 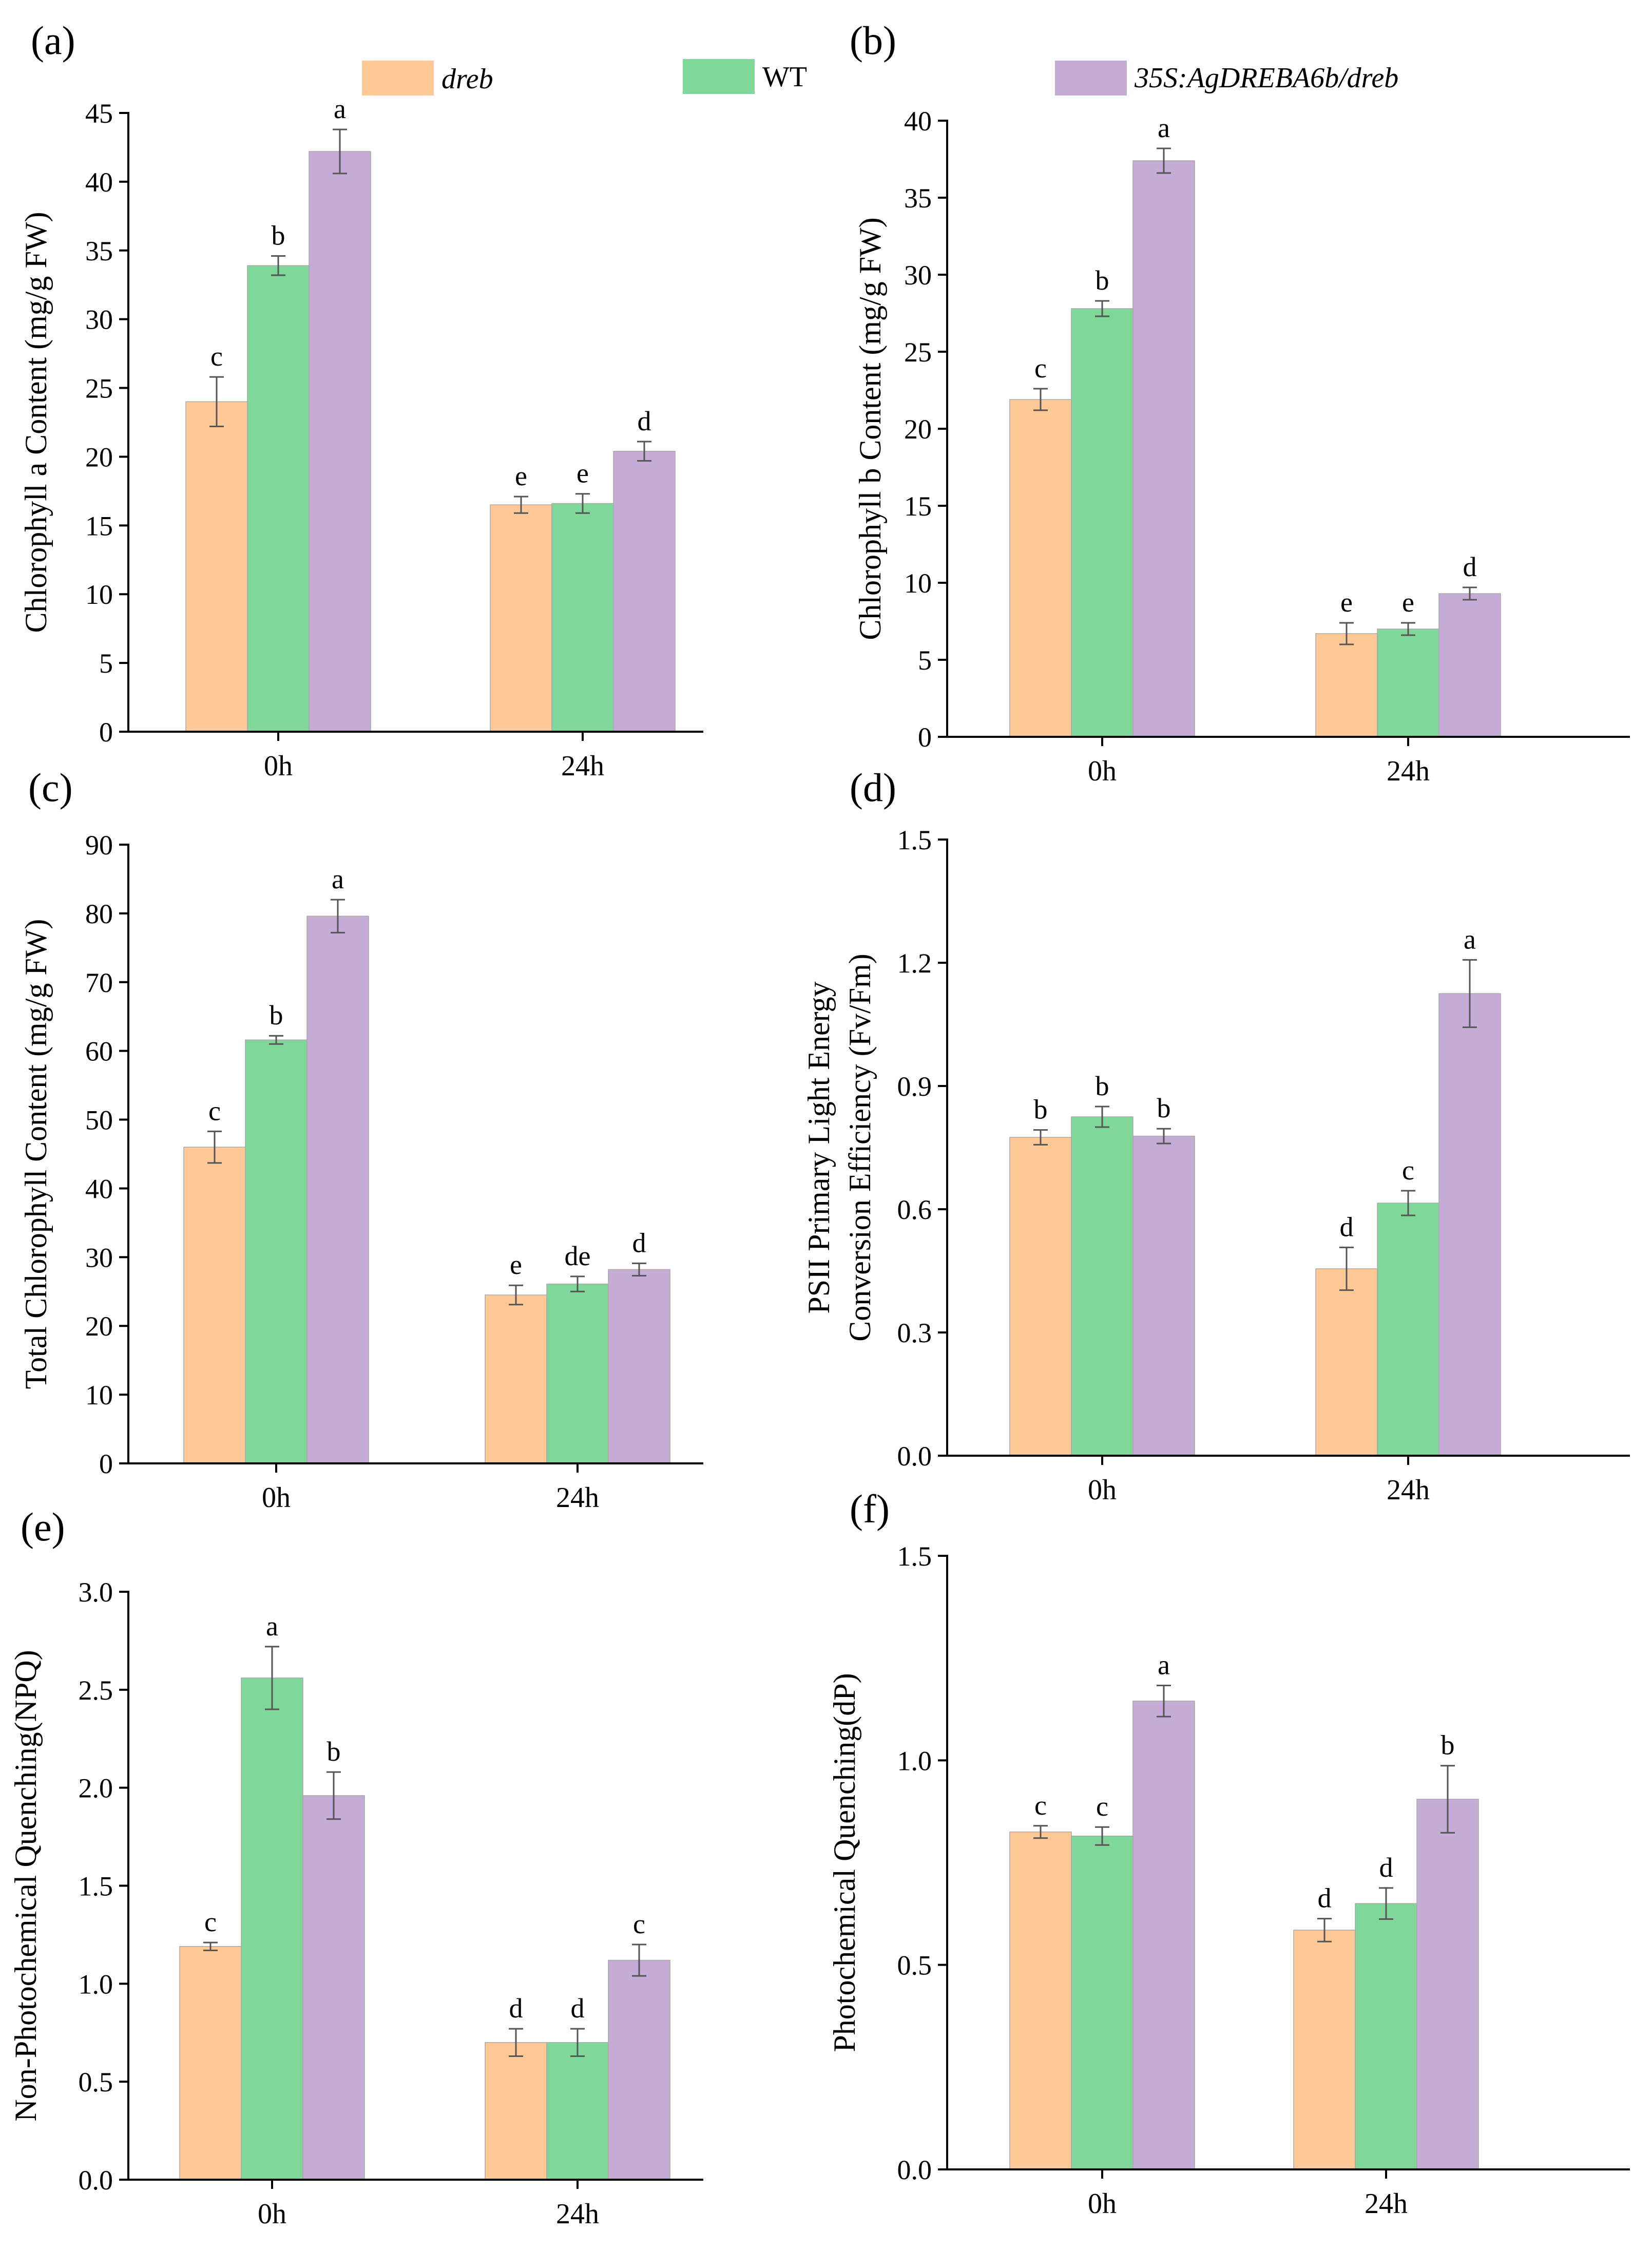 I want to click on y-tick-label: 35, so click(x=918, y=198).